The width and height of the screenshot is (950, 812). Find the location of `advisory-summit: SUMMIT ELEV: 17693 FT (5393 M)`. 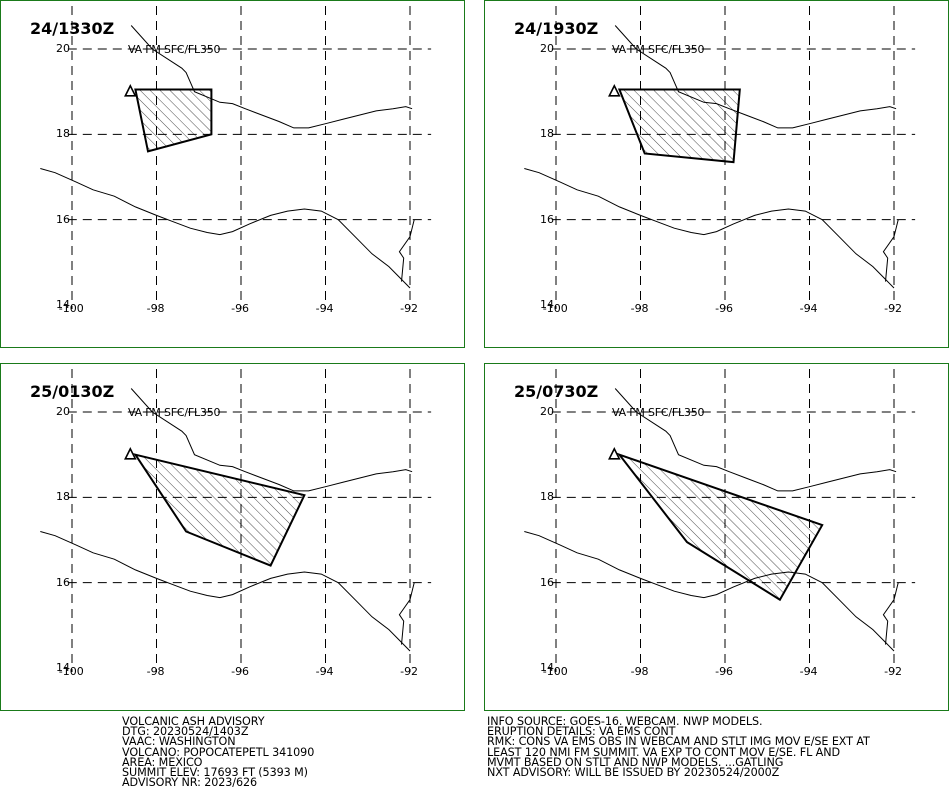

advisory-summit: SUMMIT ELEV: 17693 FT (5393 M) is located at coordinates (215, 772).